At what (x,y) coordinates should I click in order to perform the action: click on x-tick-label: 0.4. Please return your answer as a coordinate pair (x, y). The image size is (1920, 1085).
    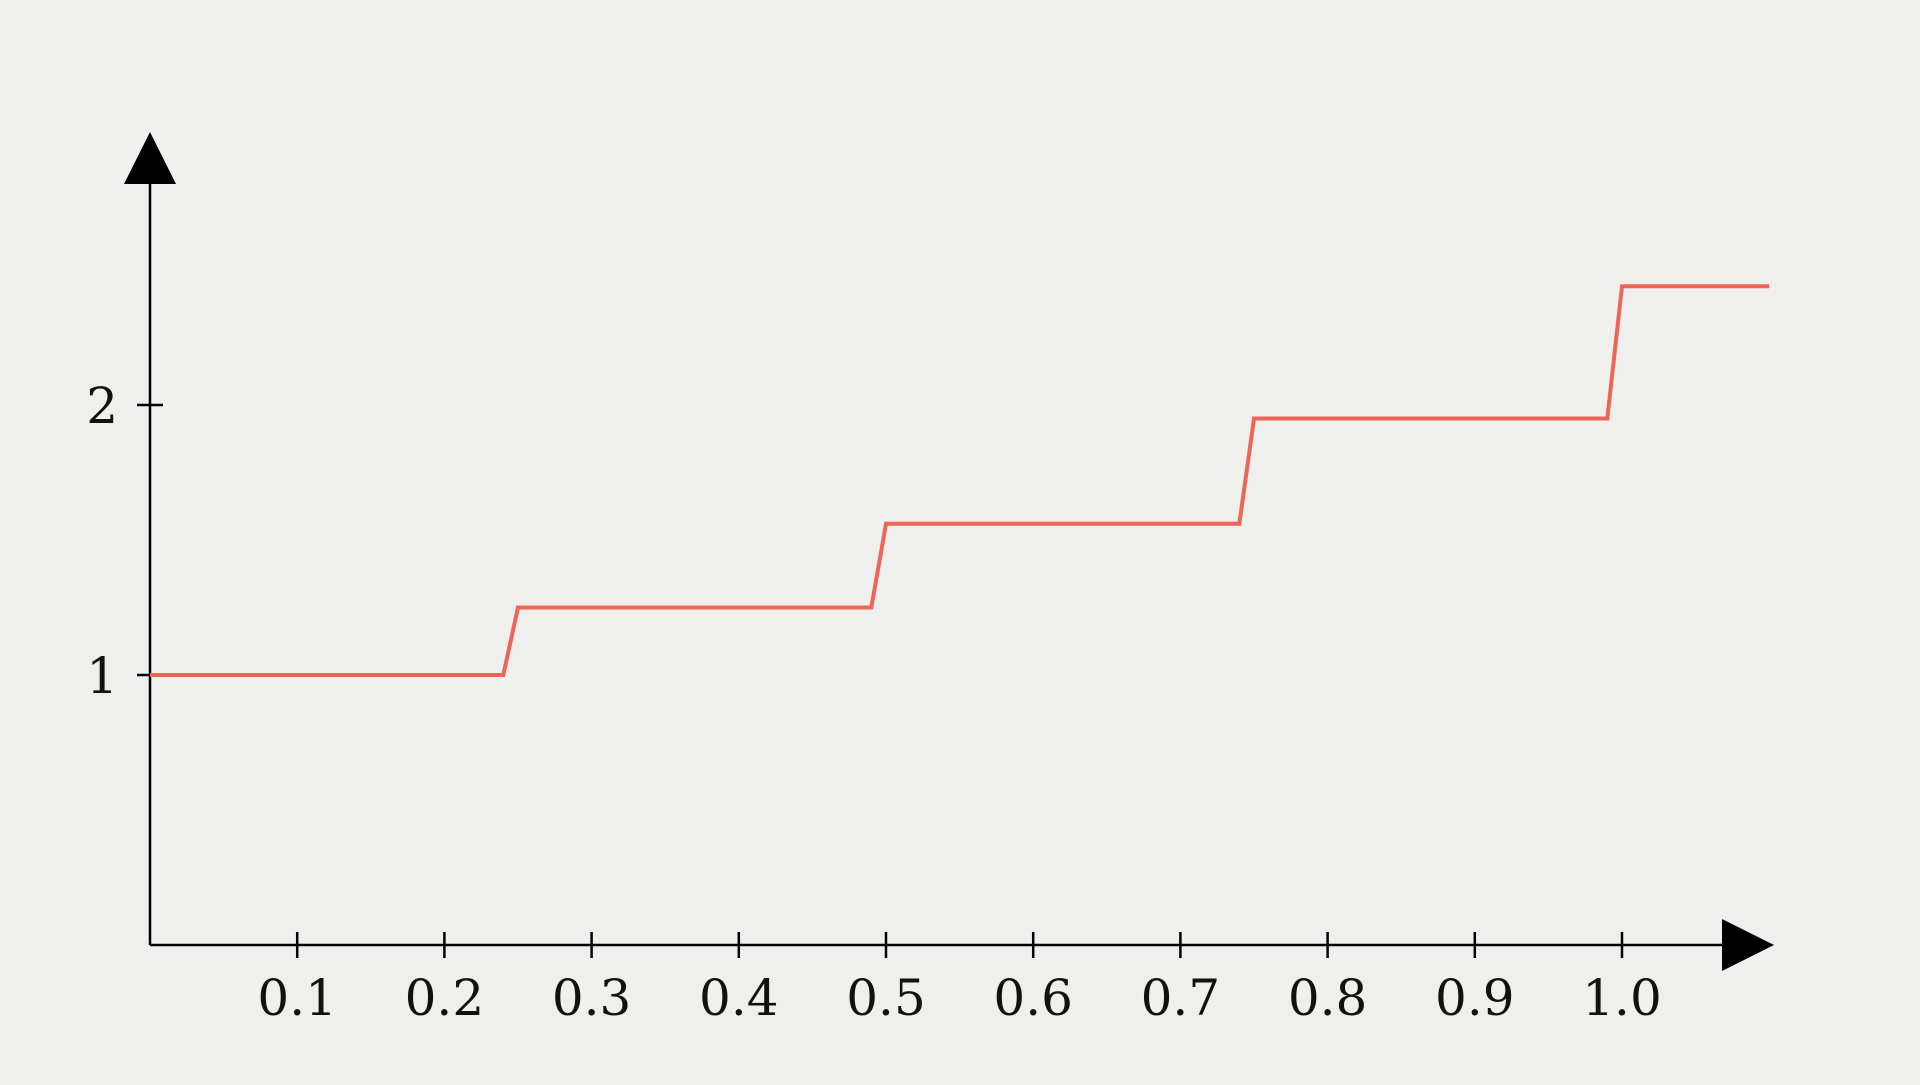
    Looking at the image, I should click on (739, 998).